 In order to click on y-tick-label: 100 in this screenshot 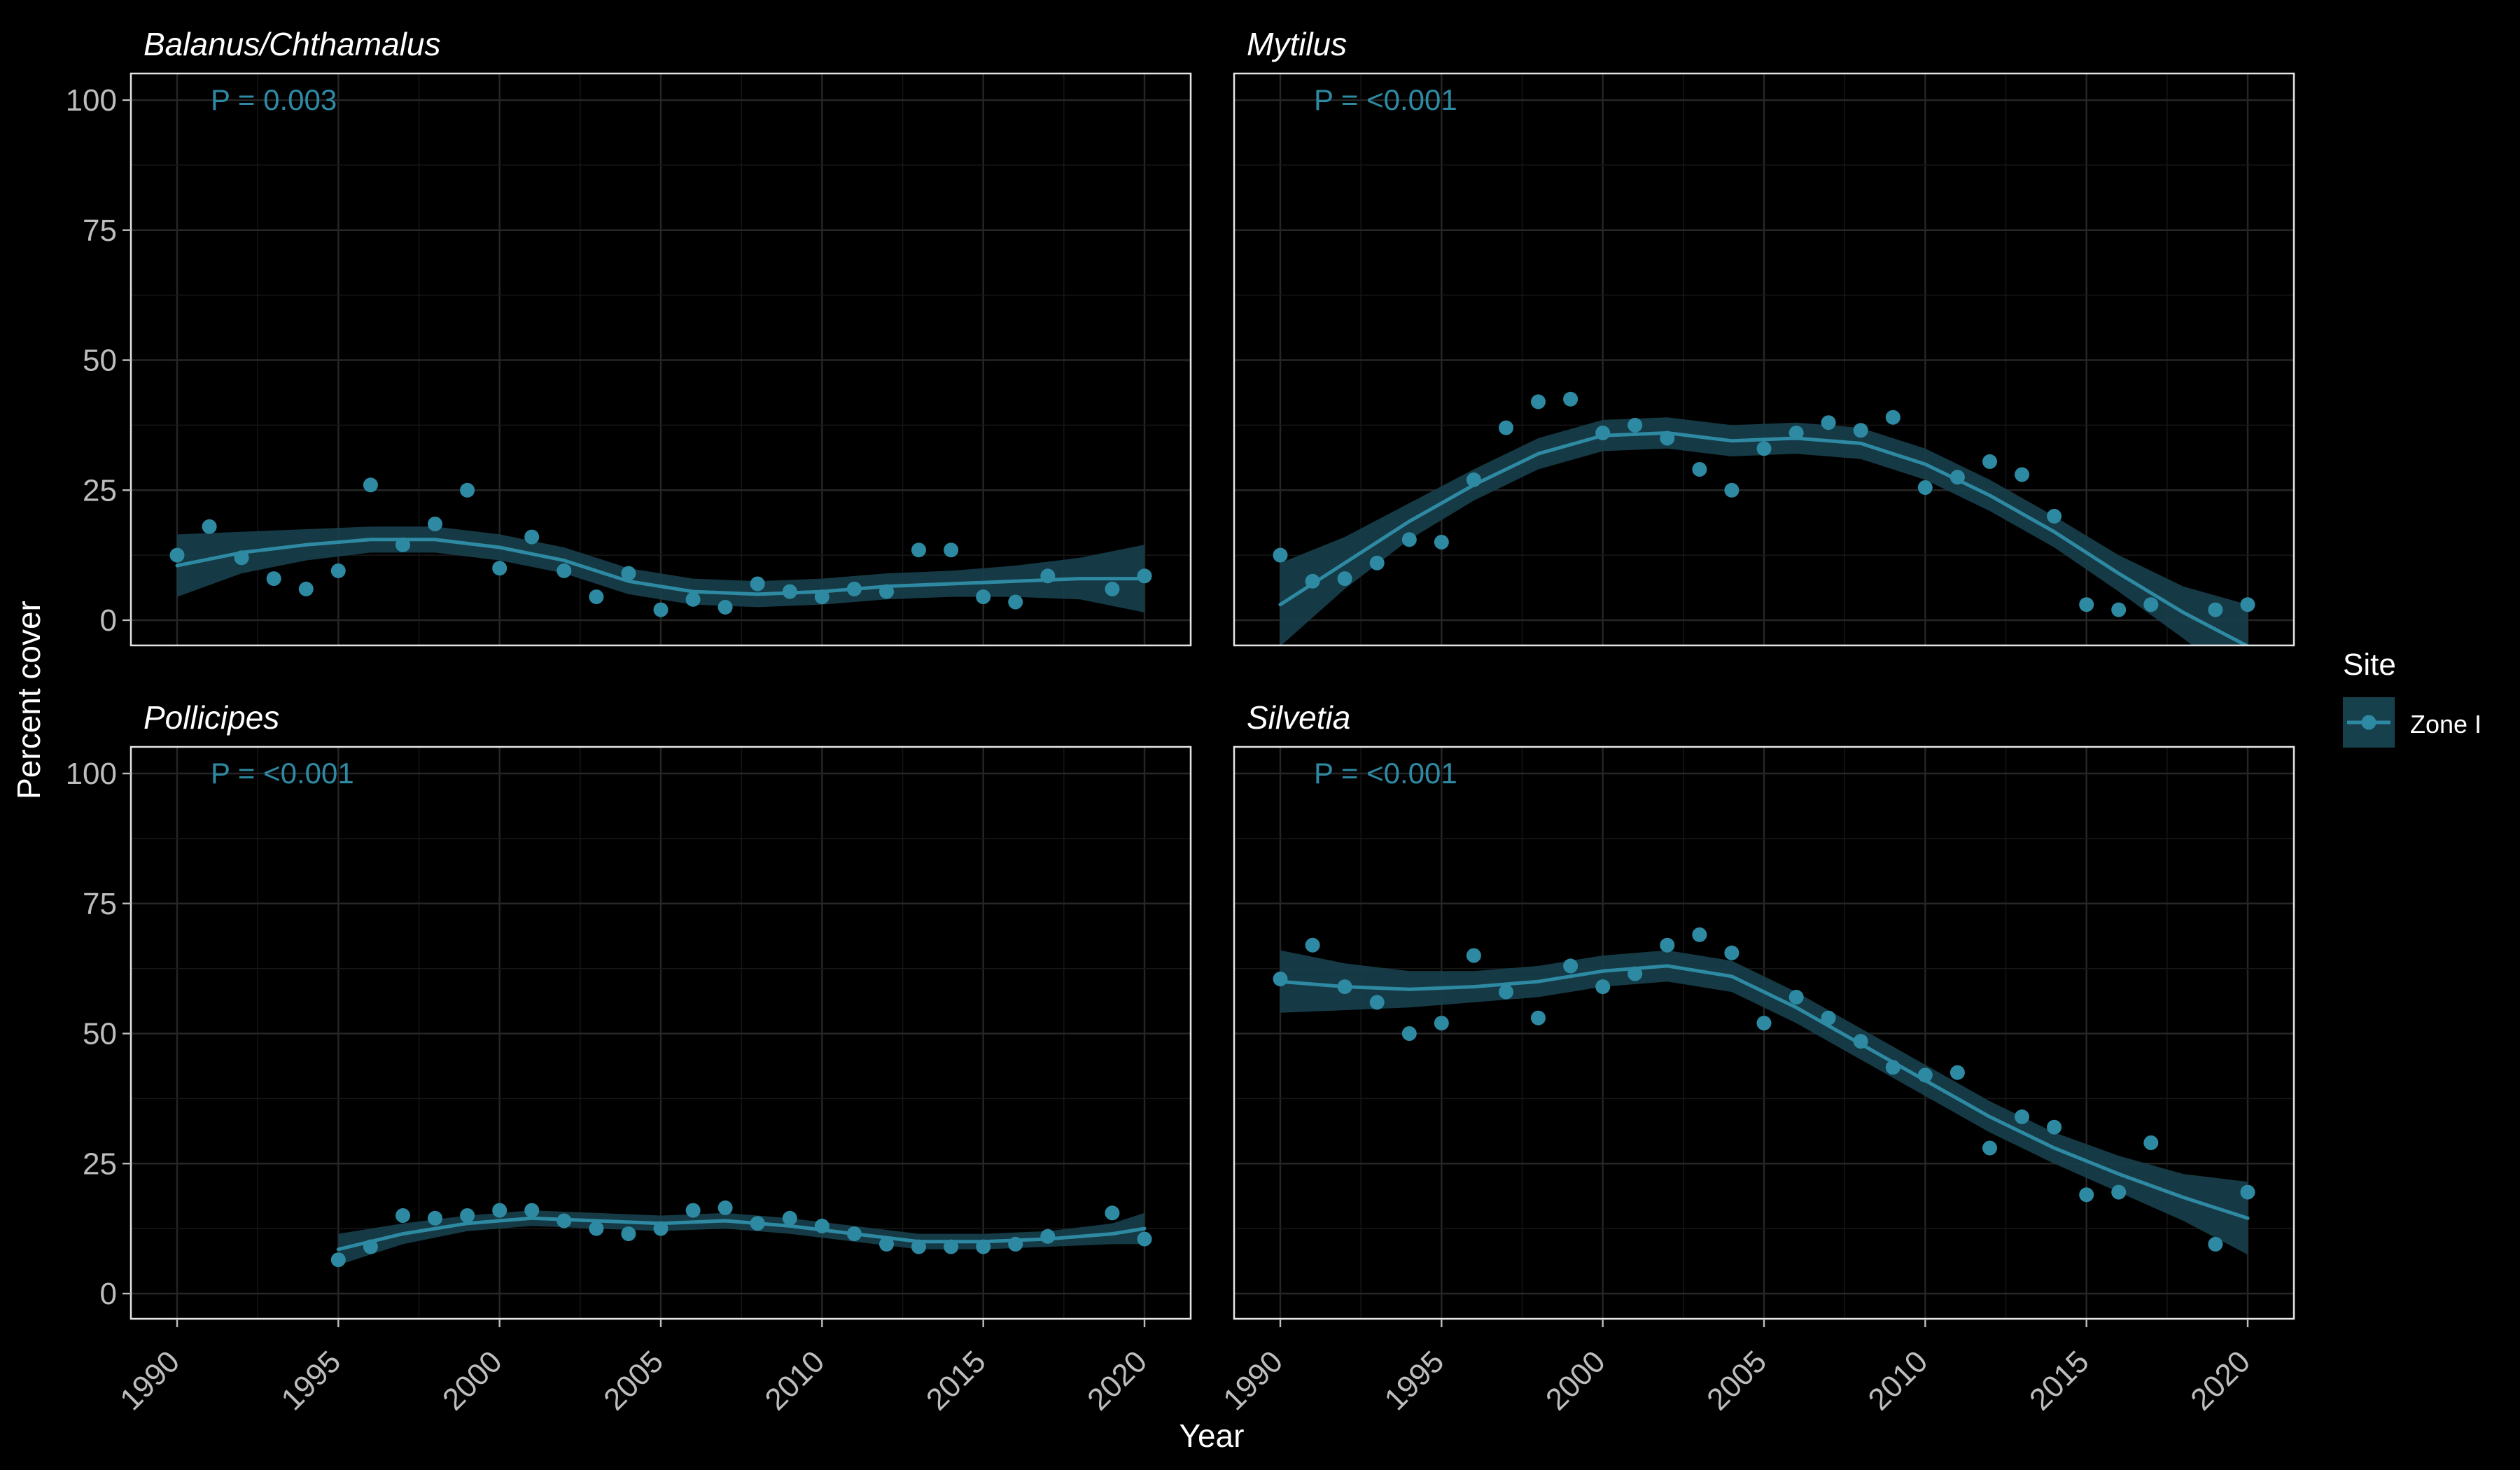, I will do `click(91, 774)`.